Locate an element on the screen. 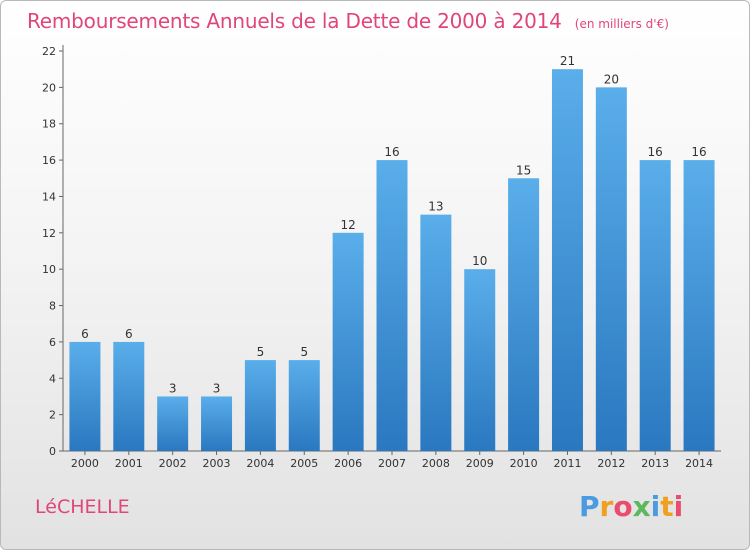  x-tick-label: 2002 is located at coordinates (173, 463).